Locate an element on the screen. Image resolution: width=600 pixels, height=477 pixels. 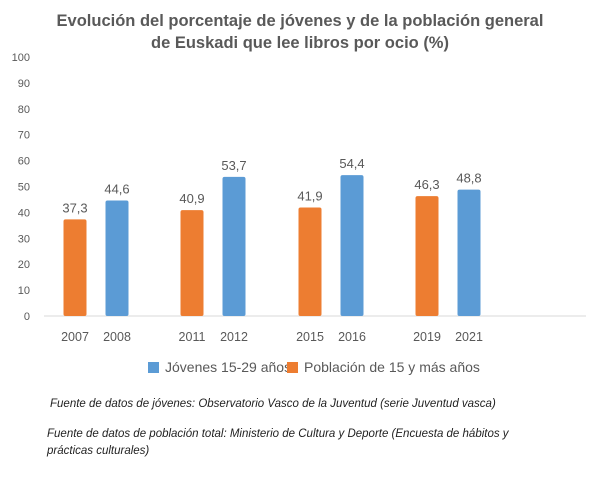
x-tick-label: 2012 is located at coordinates (234, 337).